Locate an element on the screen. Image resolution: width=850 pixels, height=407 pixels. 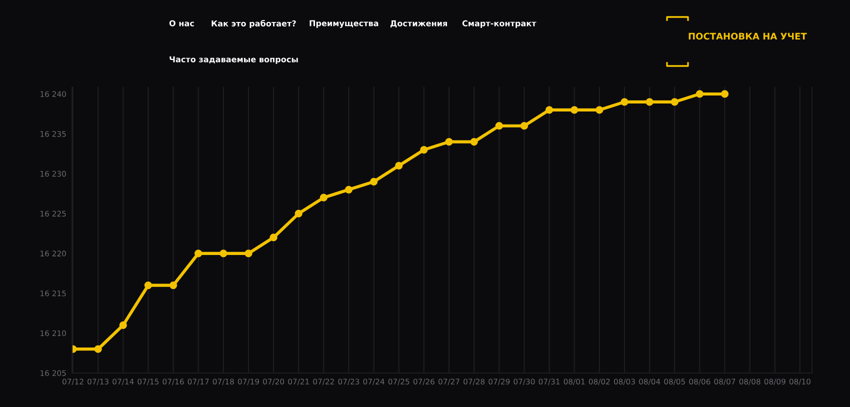
text: Как это работает? is located at coordinates (254, 24).